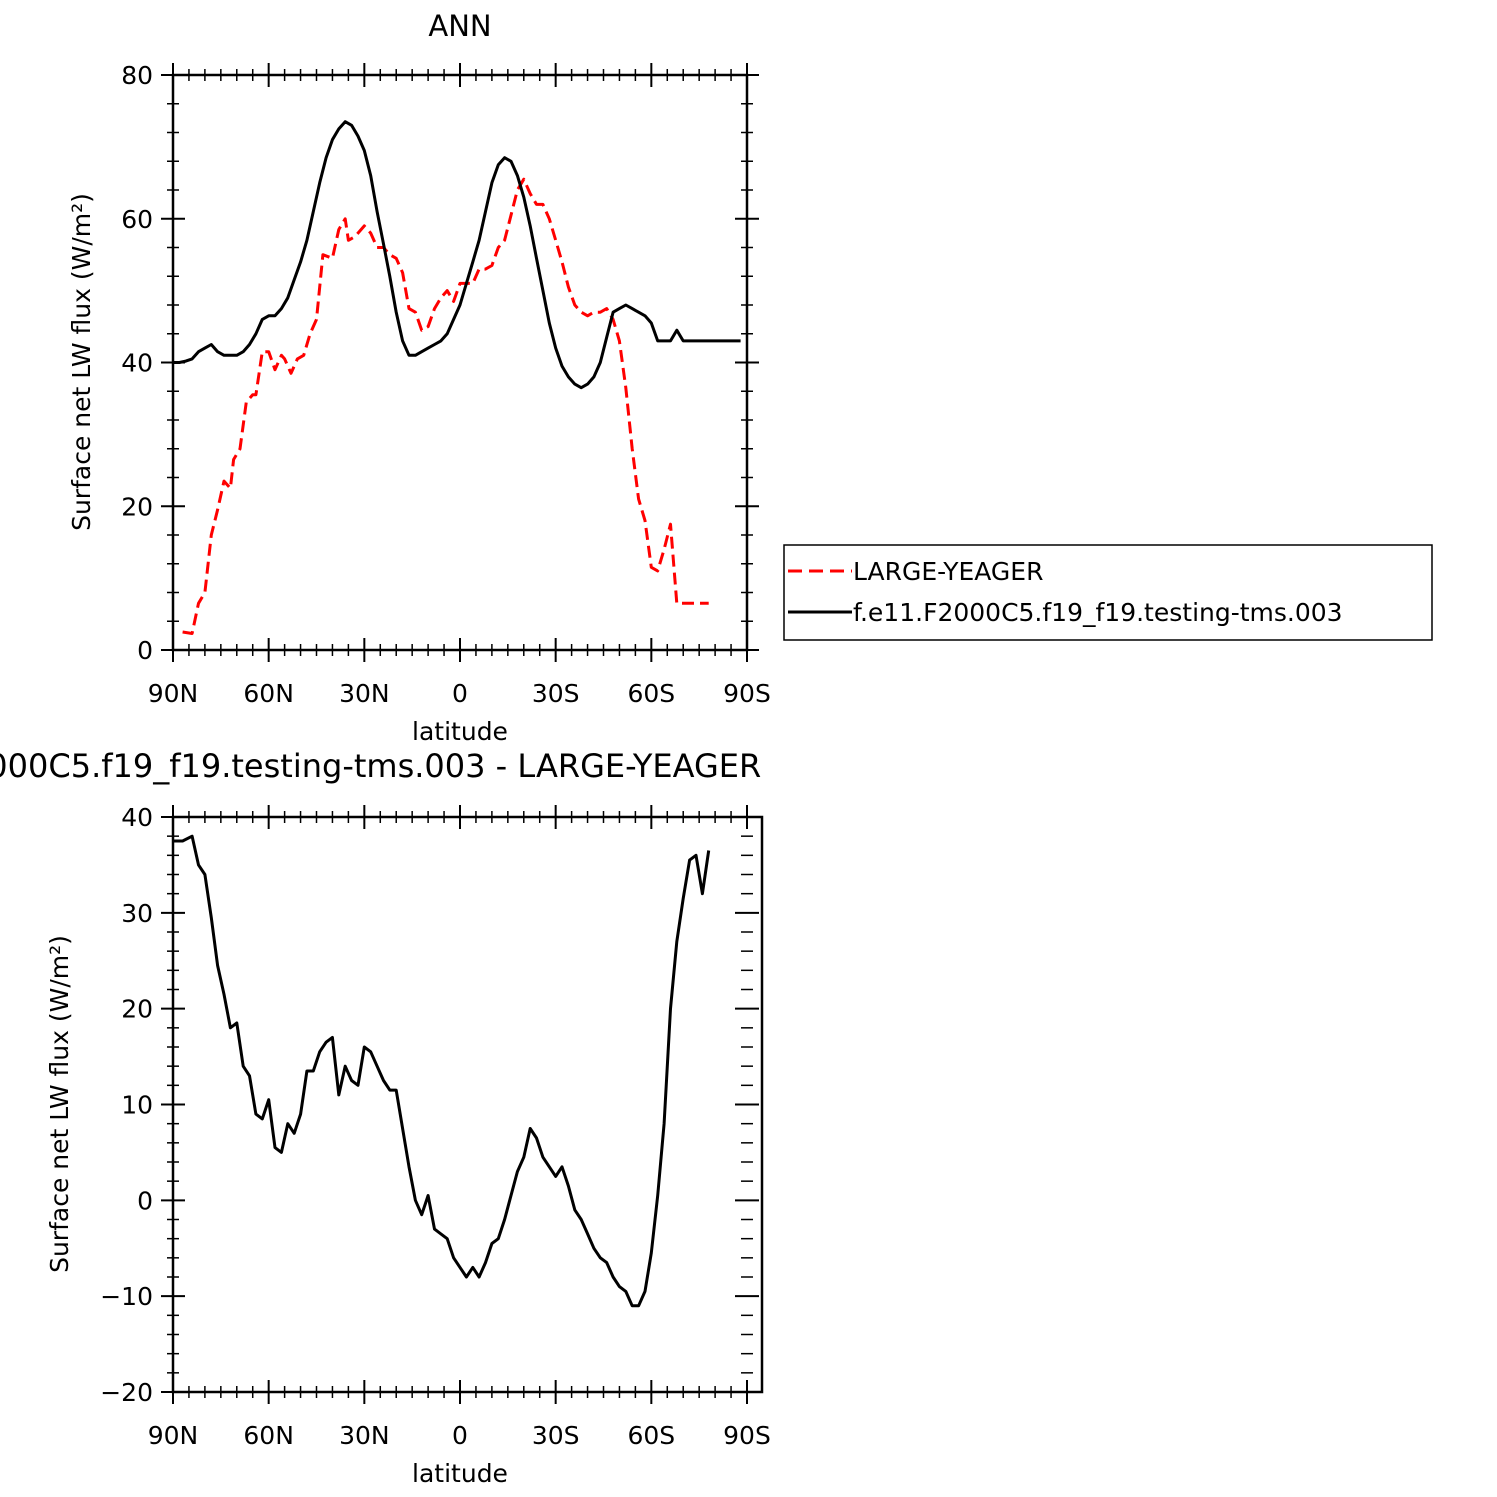  Describe the element at coordinates (1098, 612) in the screenshot. I see `legend-label-model: f.e11.F2000C5.f19_f19.testing-tms.003` at that location.